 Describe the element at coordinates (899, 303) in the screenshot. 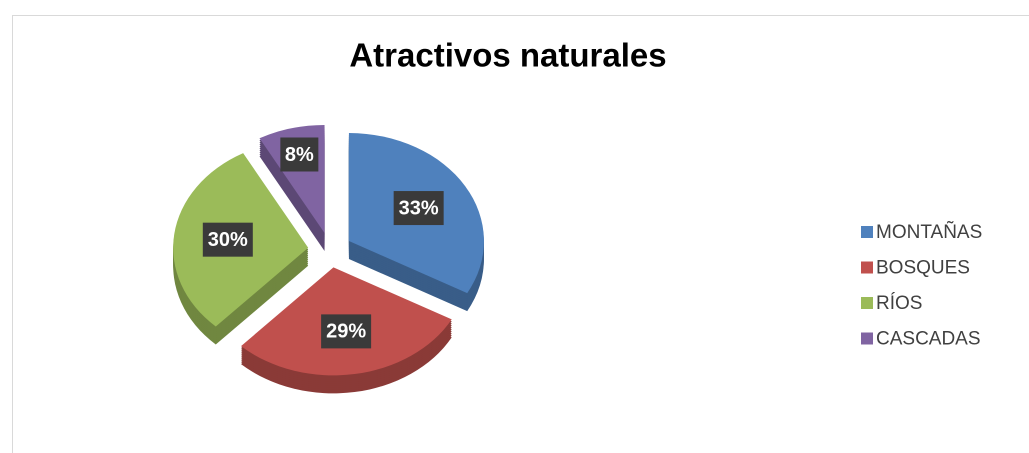

I see `legend-label: RÍOS` at that location.